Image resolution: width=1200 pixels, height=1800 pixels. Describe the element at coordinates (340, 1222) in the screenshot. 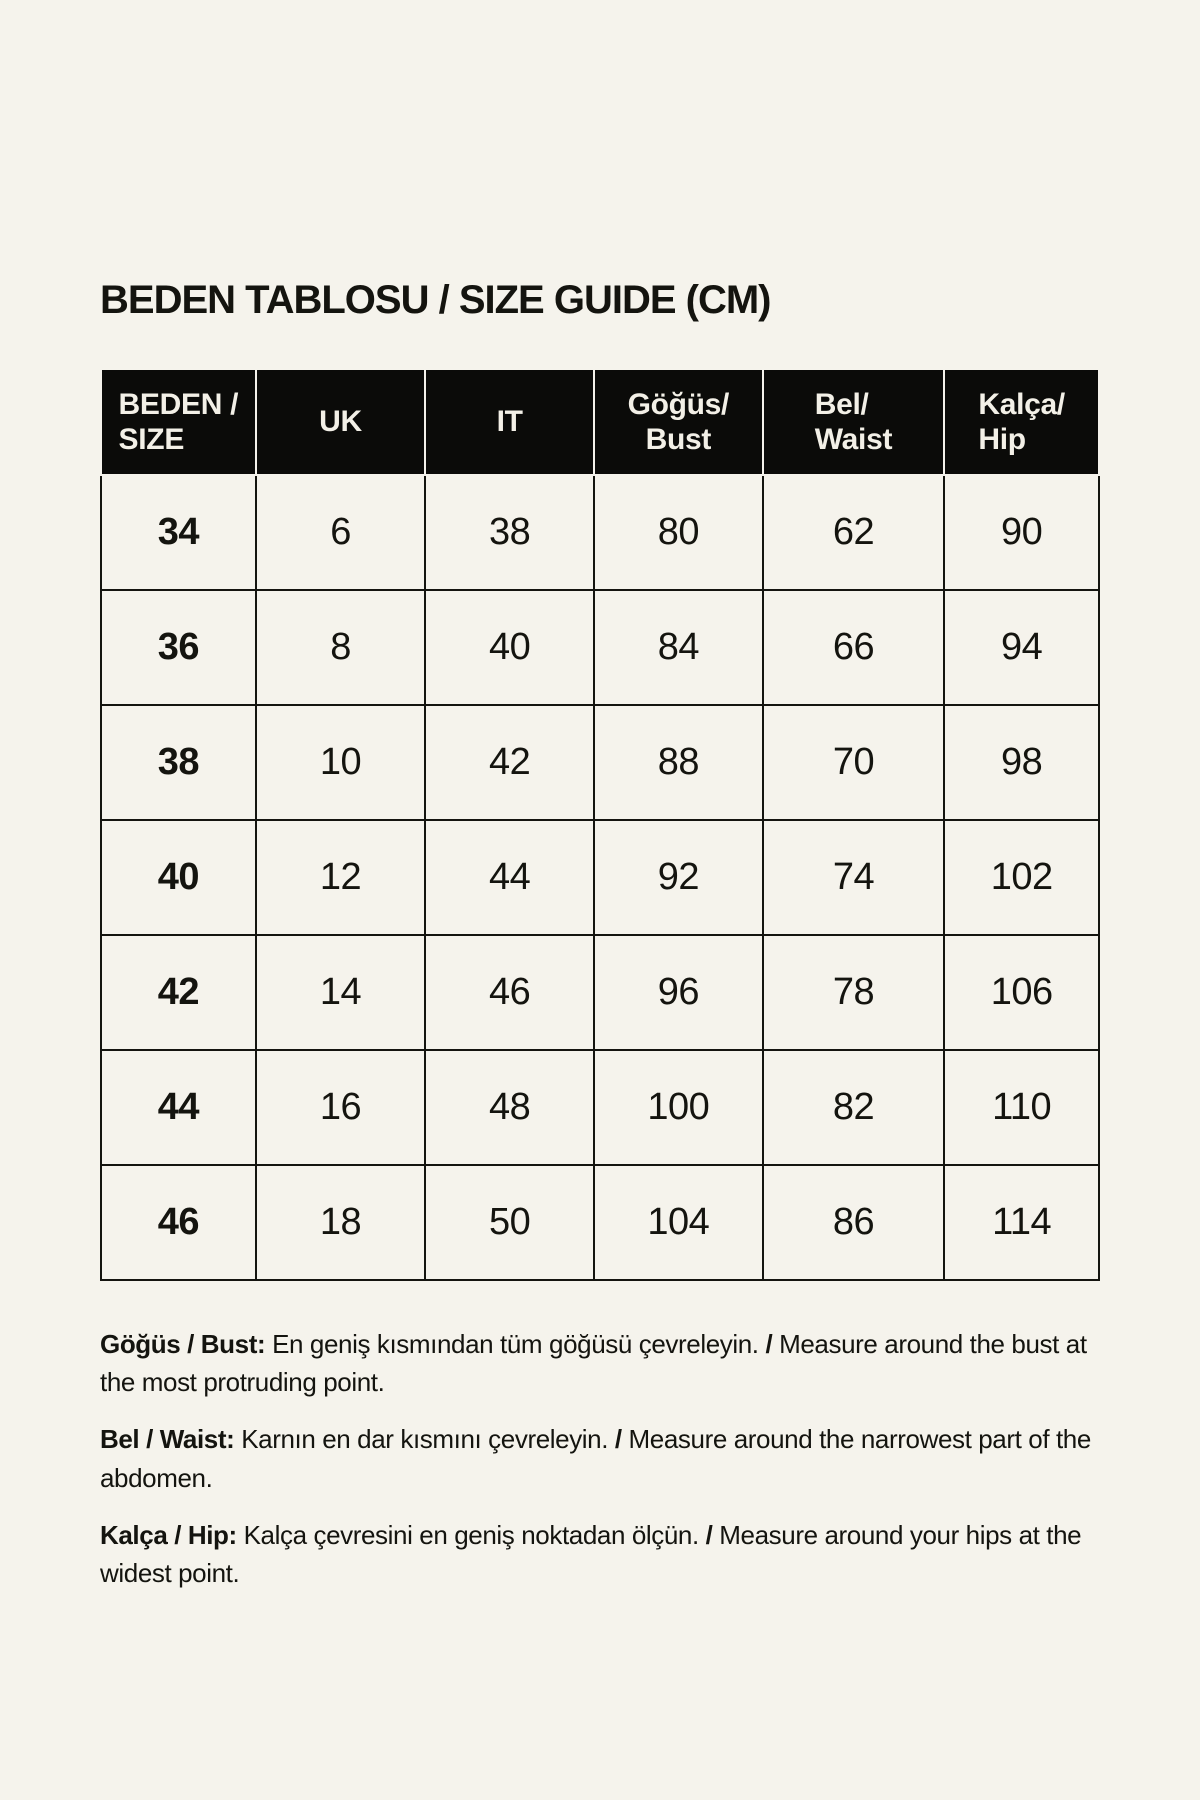

I see `cell-uk: 18` at that location.